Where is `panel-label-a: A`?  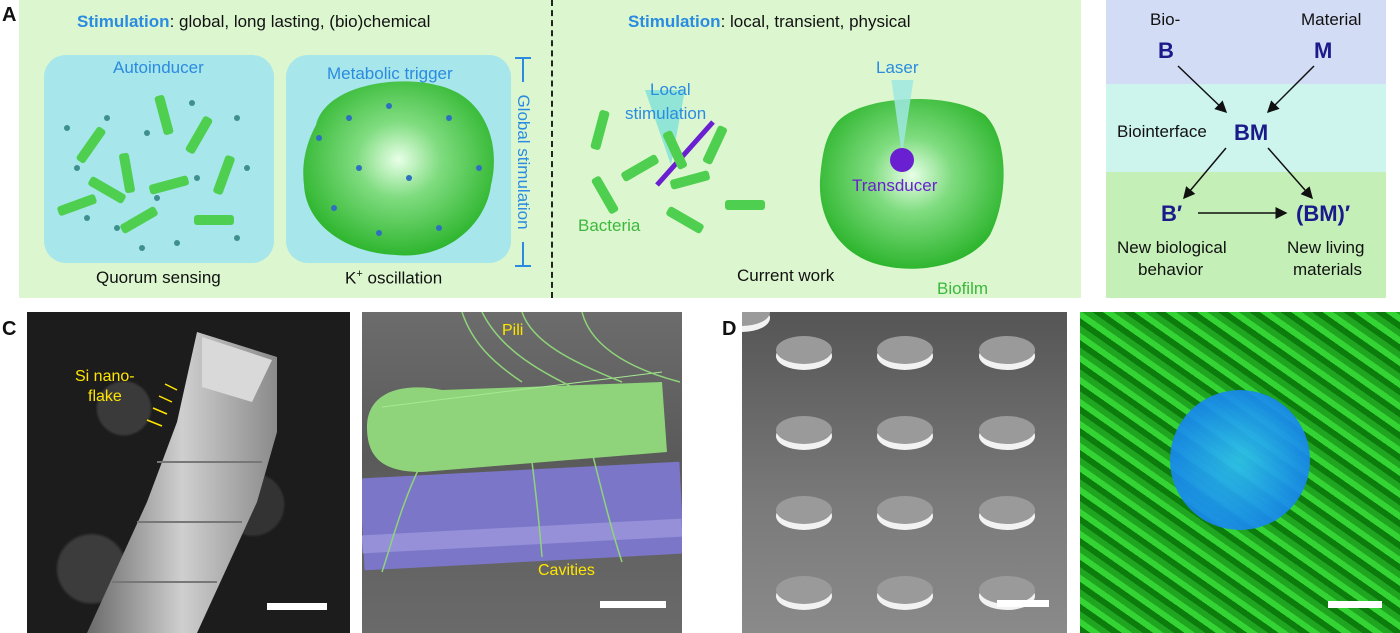 panel-label-a: A is located at coordinates (9, 15).